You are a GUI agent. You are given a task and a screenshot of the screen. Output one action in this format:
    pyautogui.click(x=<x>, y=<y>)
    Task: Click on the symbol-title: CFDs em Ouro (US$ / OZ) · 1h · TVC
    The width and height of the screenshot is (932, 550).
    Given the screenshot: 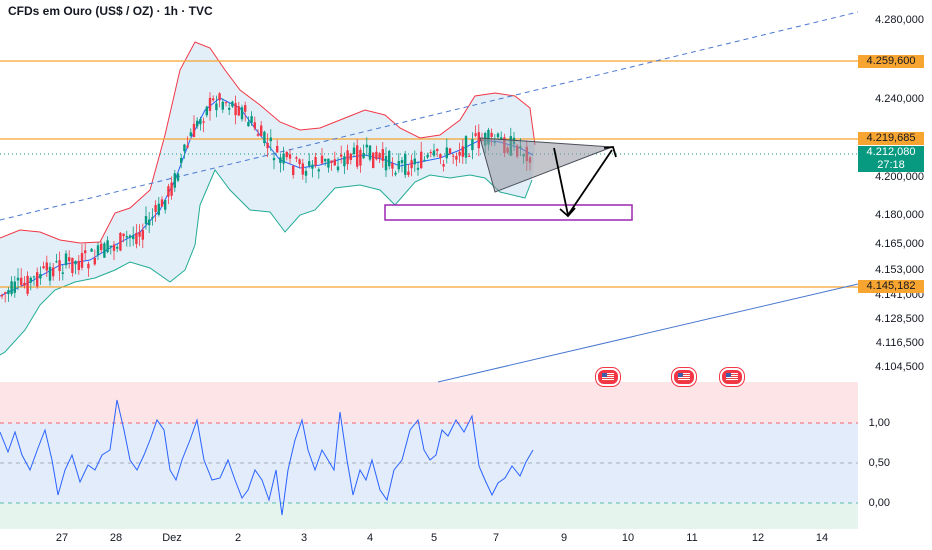 What is the action you would take?
    pyautogui.click(x=110, y=11)
    